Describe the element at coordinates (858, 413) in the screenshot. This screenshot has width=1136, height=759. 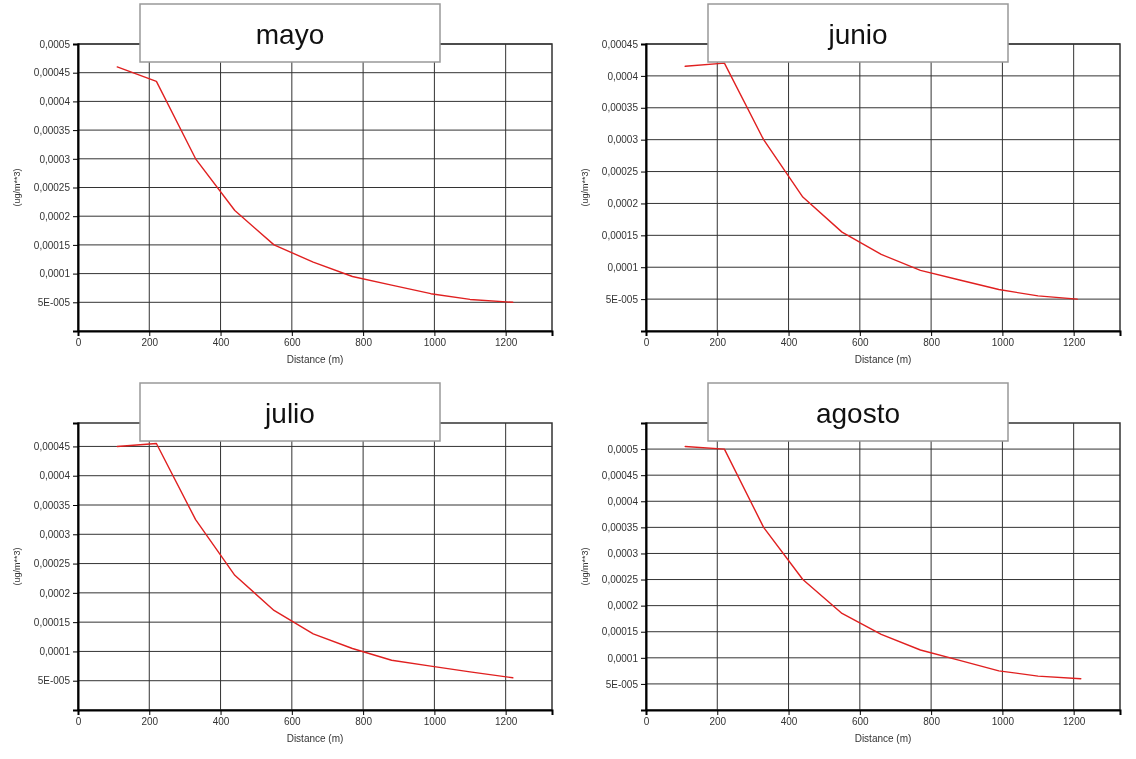
I see `chart-title: agosto` at that location.